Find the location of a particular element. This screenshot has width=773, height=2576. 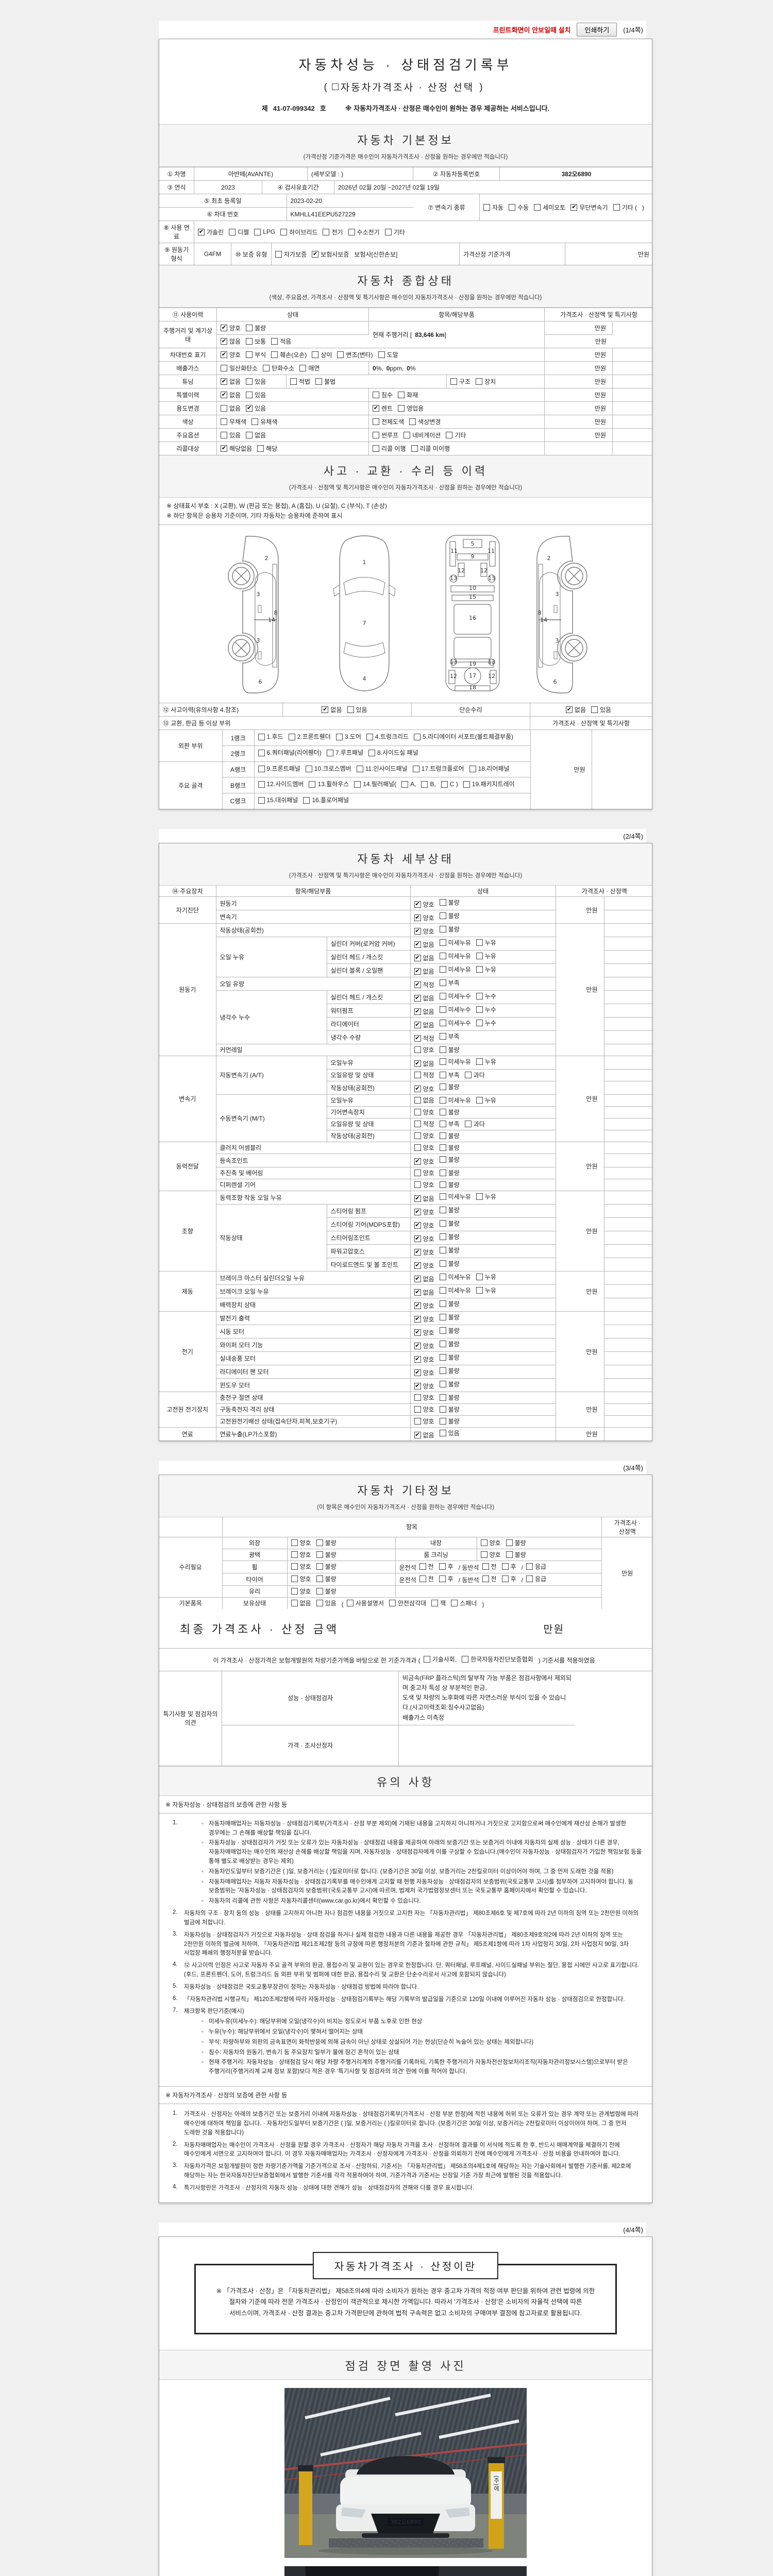

checkbox: 미세누수 is located at coordinates (455, 1009).